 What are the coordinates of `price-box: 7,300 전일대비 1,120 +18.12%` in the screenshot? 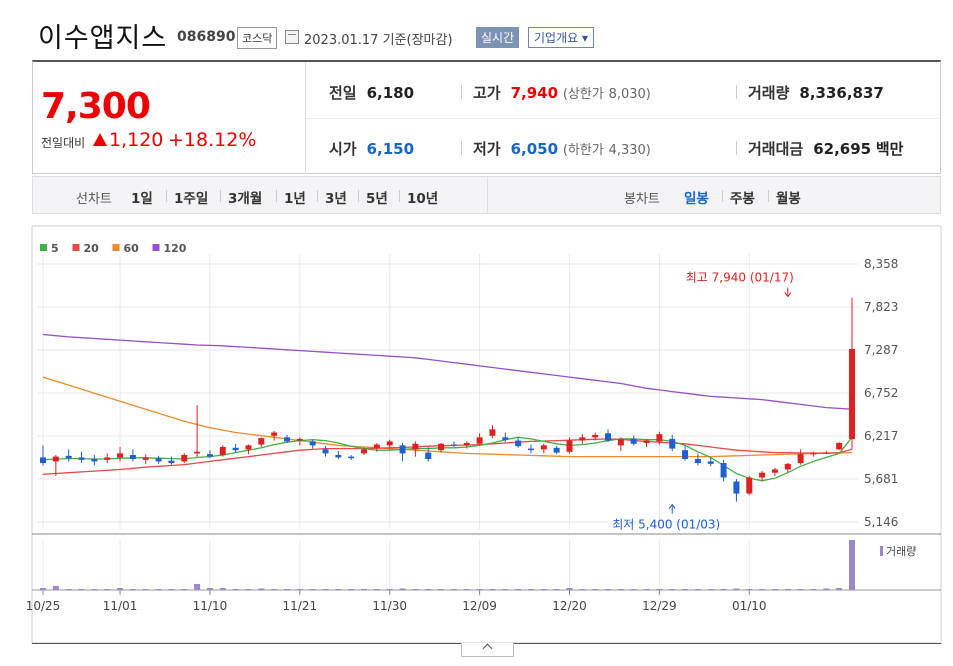 It's located at (169, 118).